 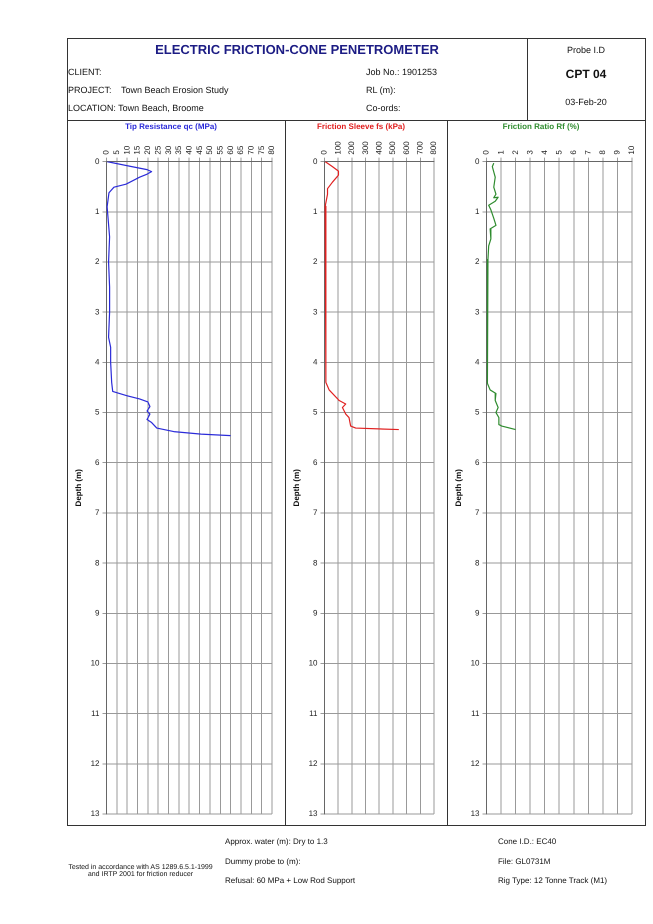 I want to click on x-tick-label: 600, so click(x=406, y=147).